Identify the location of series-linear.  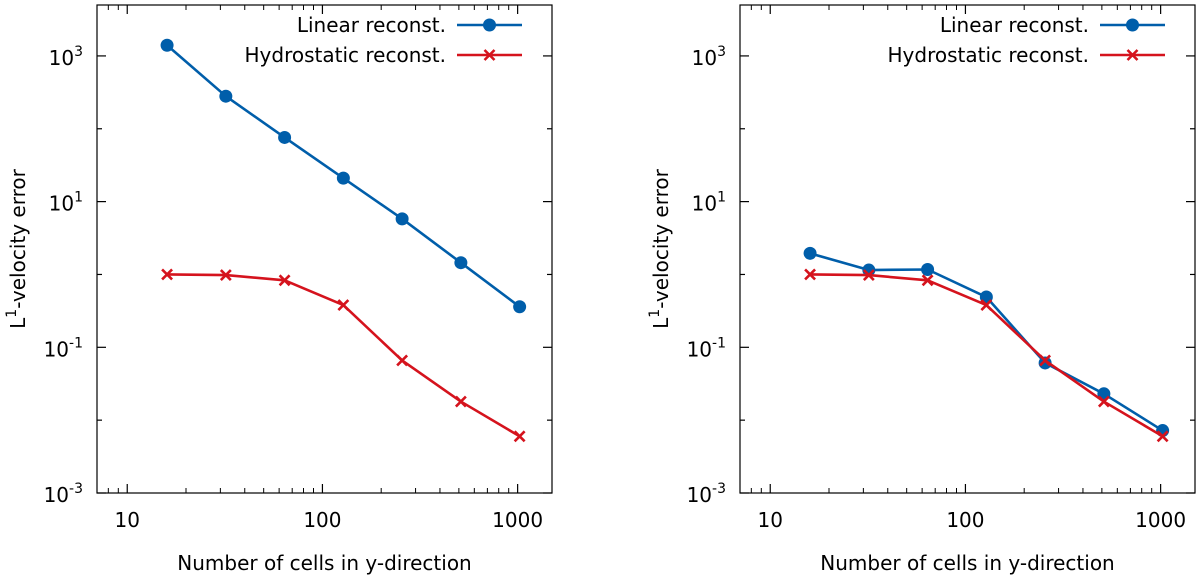
(343, 176).